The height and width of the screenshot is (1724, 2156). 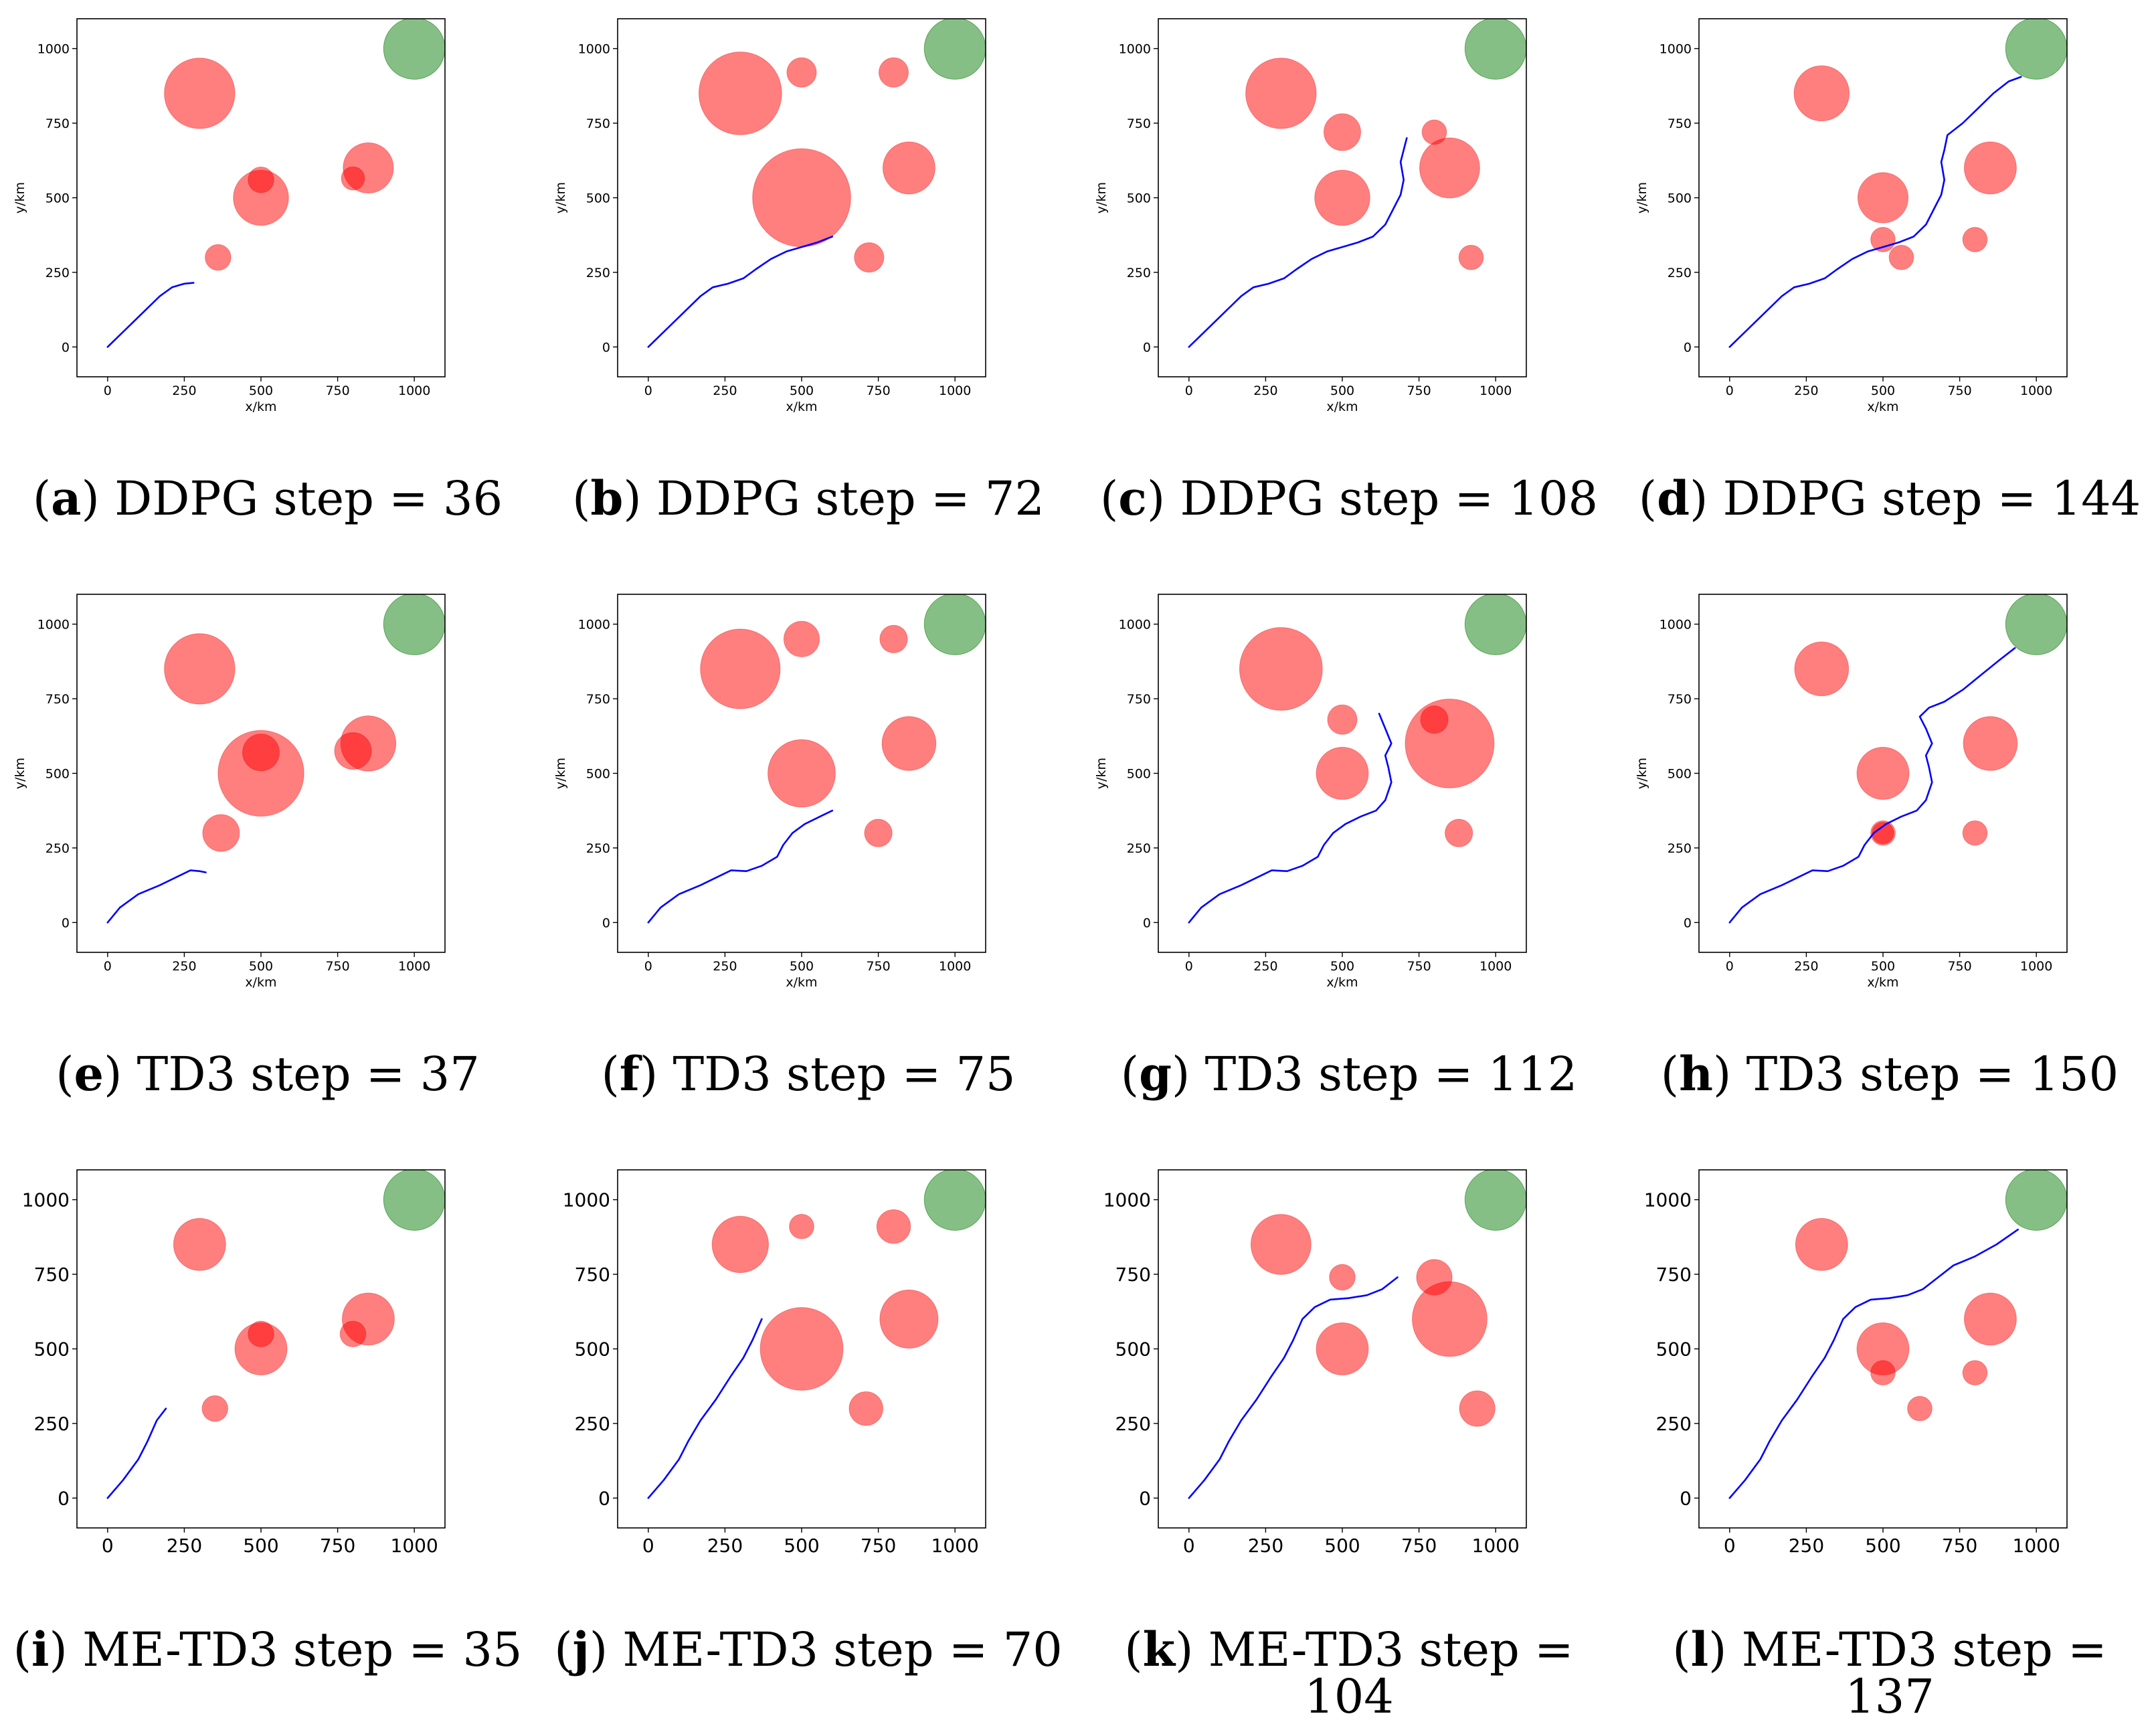 I want to click on plot-a: 0 250 500 750 1000 0 250 500 750 1000 x/km y/km, so click(x=227, y=214).